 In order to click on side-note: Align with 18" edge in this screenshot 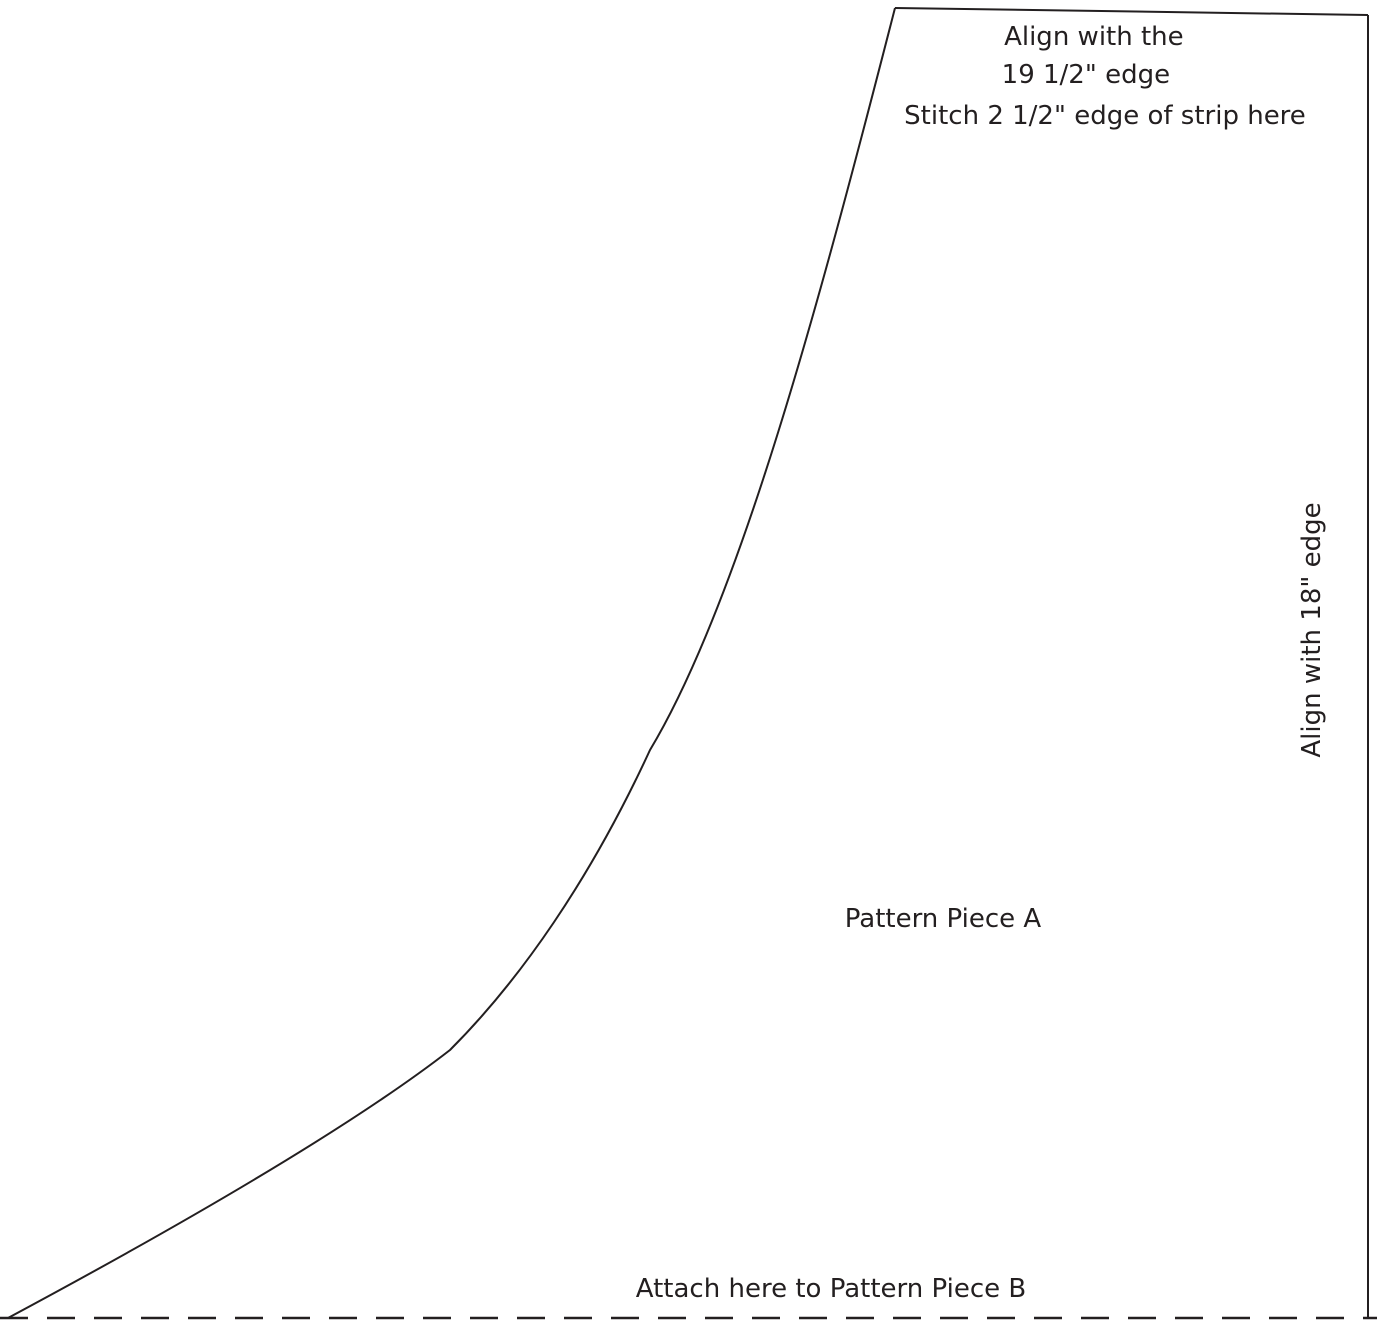, I will do `click(1312, 629)`.